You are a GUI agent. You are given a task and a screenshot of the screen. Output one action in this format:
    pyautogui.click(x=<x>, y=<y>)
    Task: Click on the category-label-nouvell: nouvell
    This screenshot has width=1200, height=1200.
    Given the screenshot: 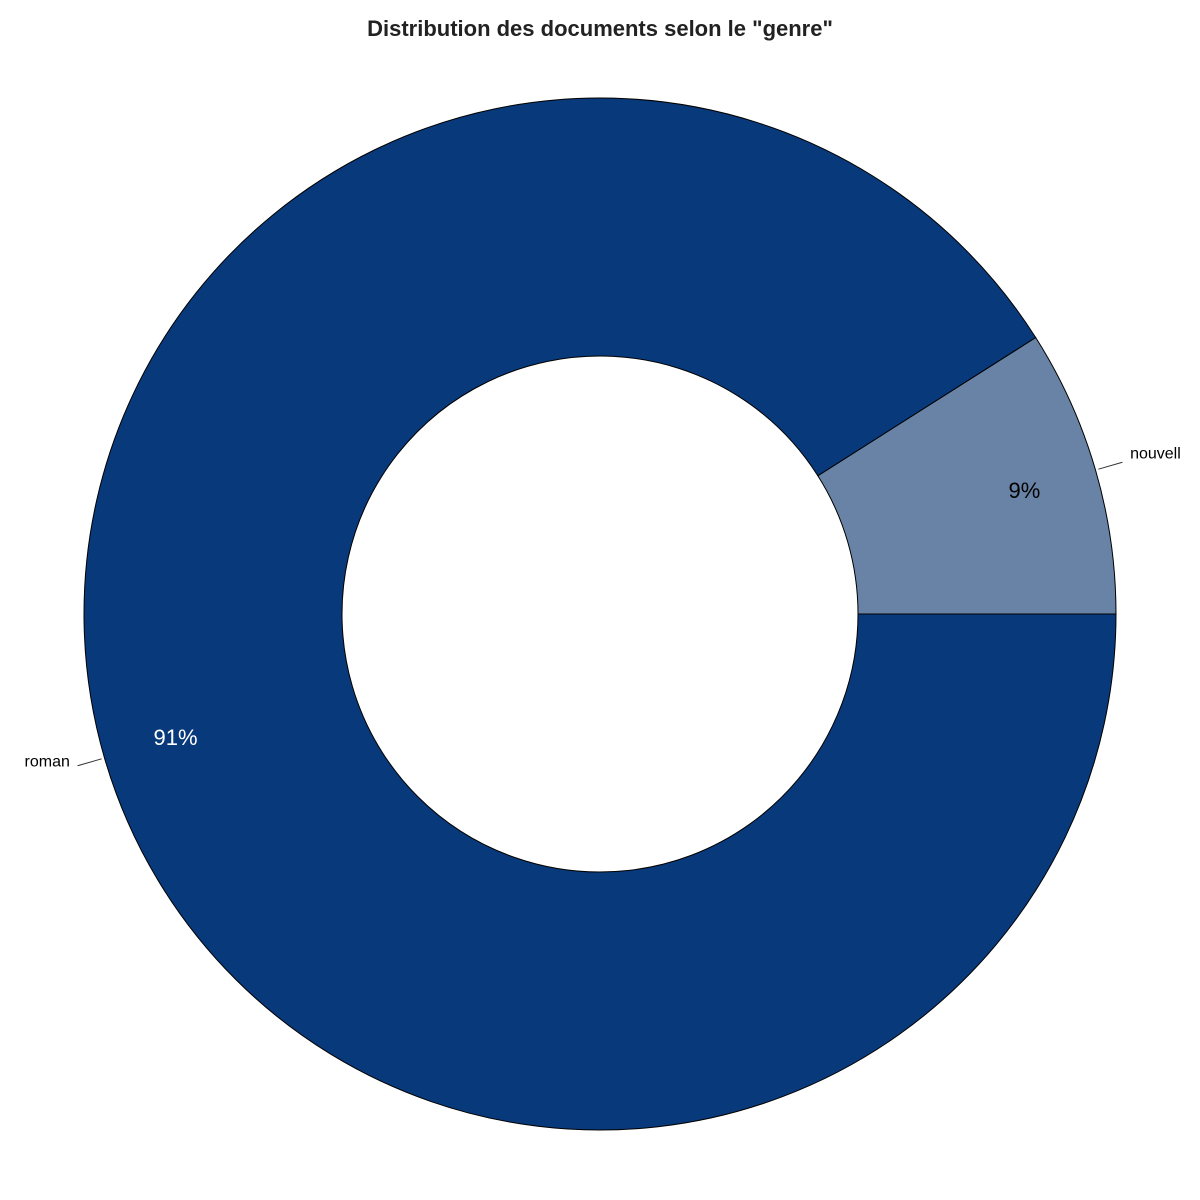 What is the action you would take?
    pyautogui.click(x=1155, y=453)
    